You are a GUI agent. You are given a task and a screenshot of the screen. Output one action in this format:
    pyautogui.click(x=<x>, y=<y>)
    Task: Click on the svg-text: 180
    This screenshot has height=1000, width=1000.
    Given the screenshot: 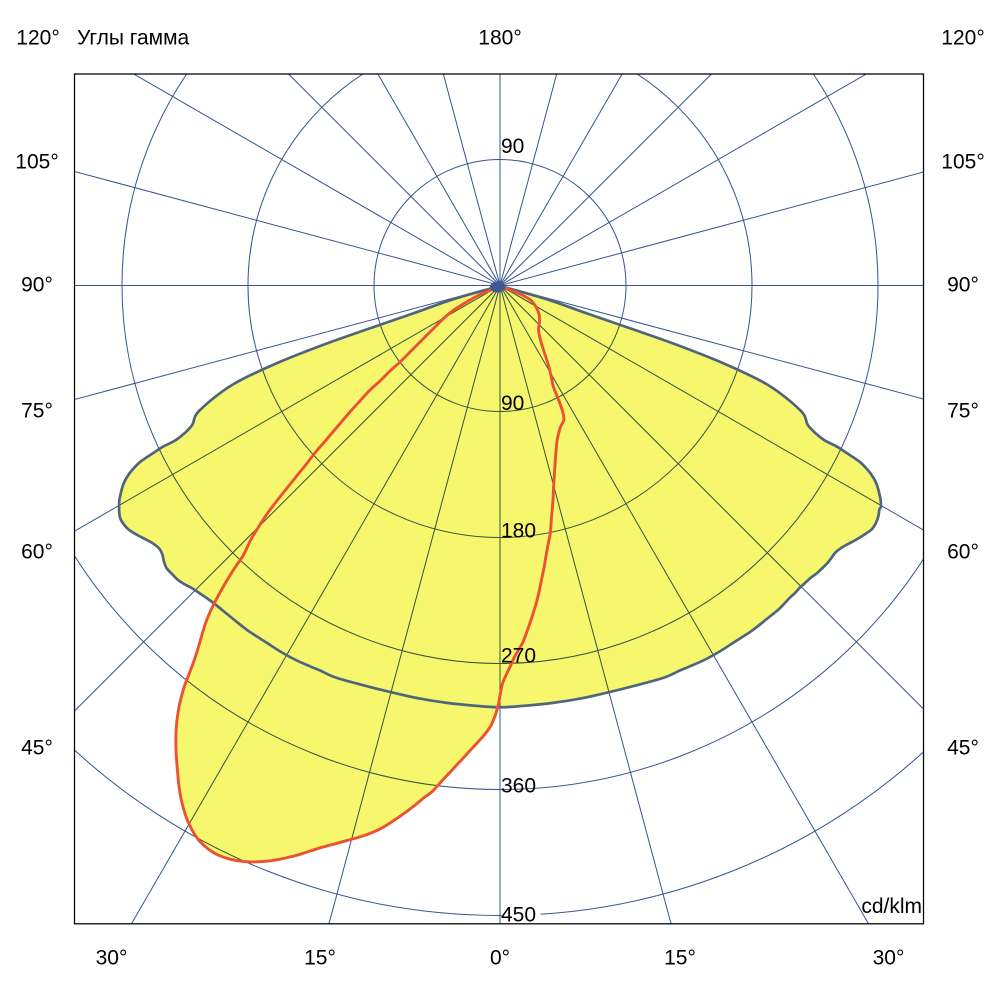 What is the action you would take?
    pyautogui.click(x=518, y=531)
    